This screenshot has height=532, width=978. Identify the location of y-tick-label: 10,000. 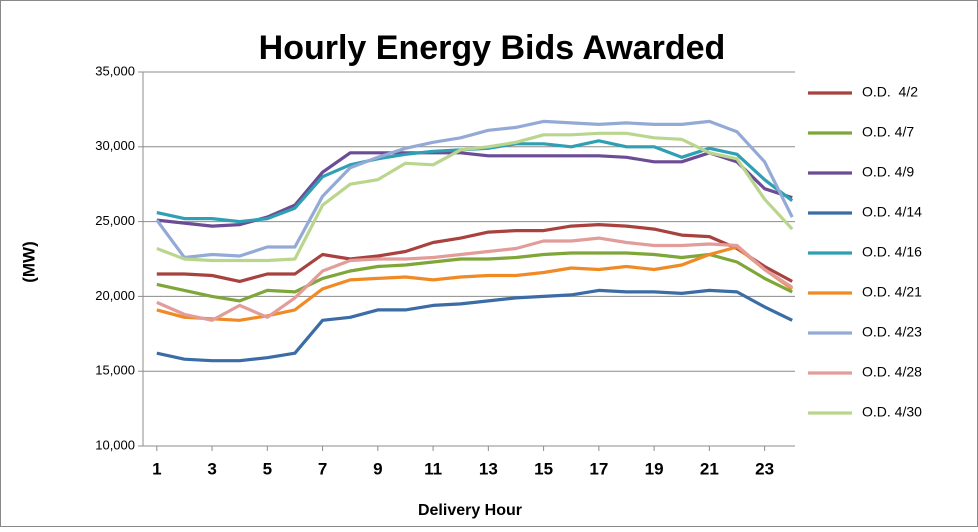
(115, 444).